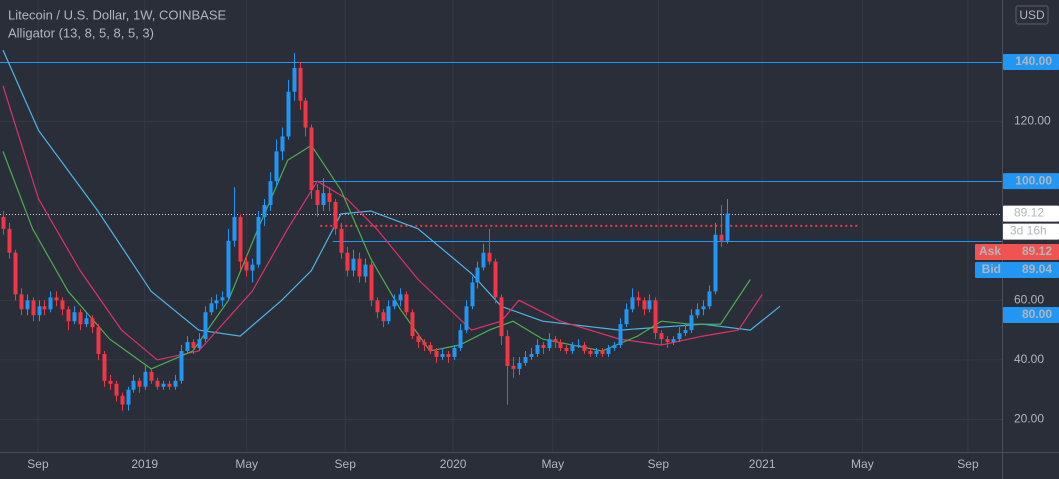  What do you see at coordinates (968, 464) in the screenshot?
I see `x-tick-label: Sep` at bounding box center [968, 464].